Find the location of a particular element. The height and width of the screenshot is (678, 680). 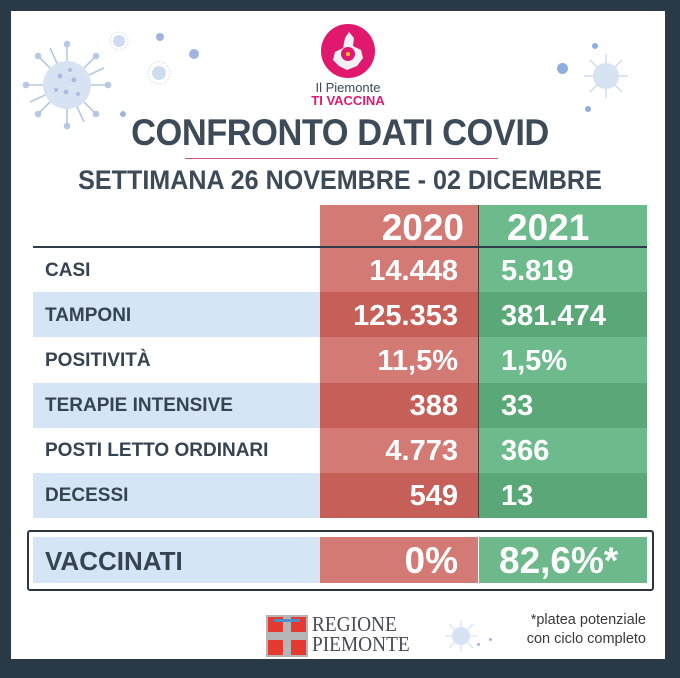

logo-line2: TI VACCINA is located at coordinates (348, 100).